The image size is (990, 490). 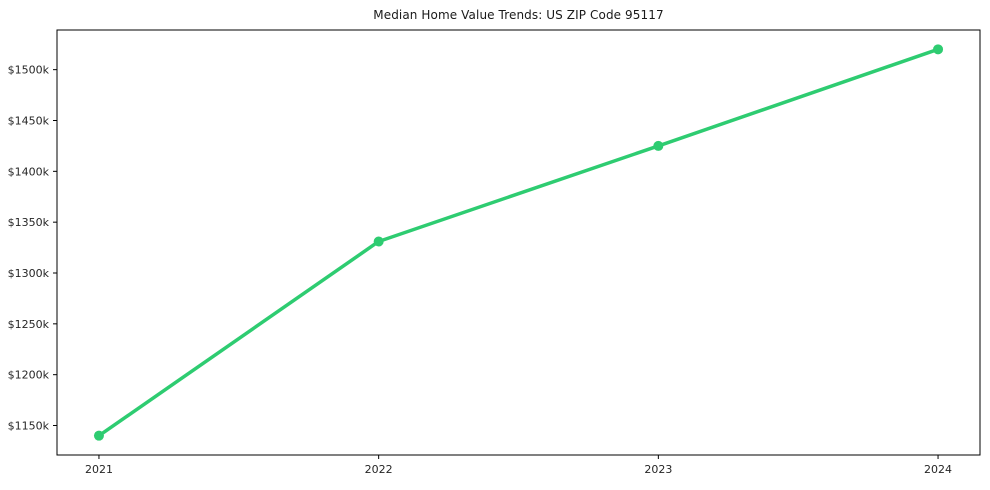 I want to click on y-tick-label: $1150k, so click(x=29, y=426).